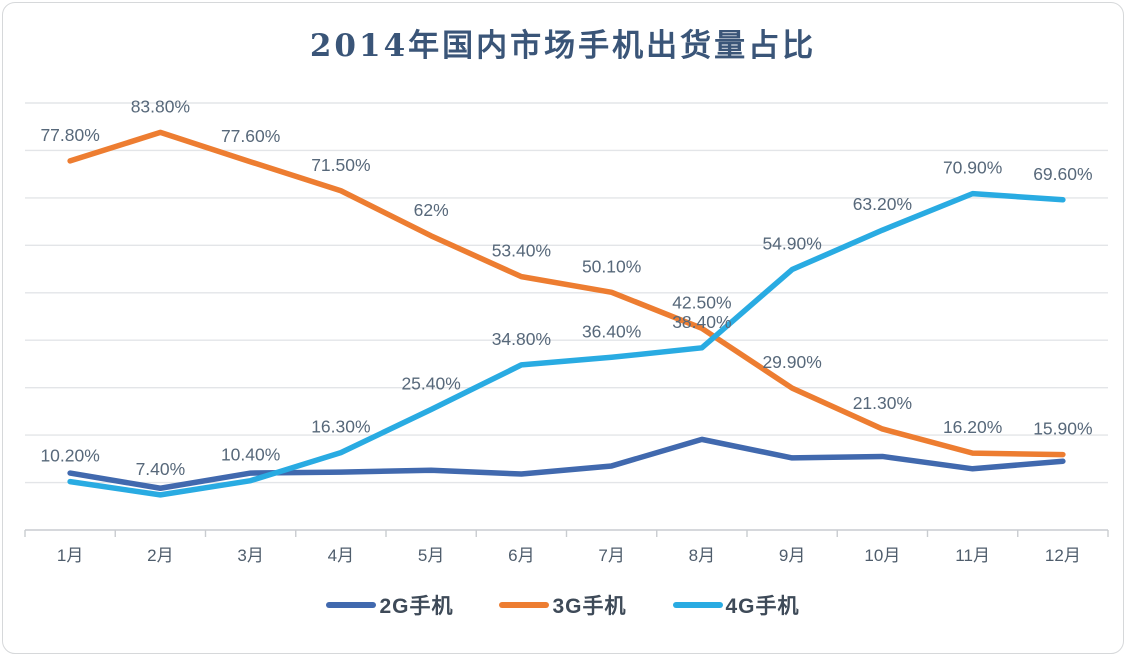 This screenshot has height=658, width=1126. I want to click on data-label-4G手机: 38.40%, so click(701, 322).